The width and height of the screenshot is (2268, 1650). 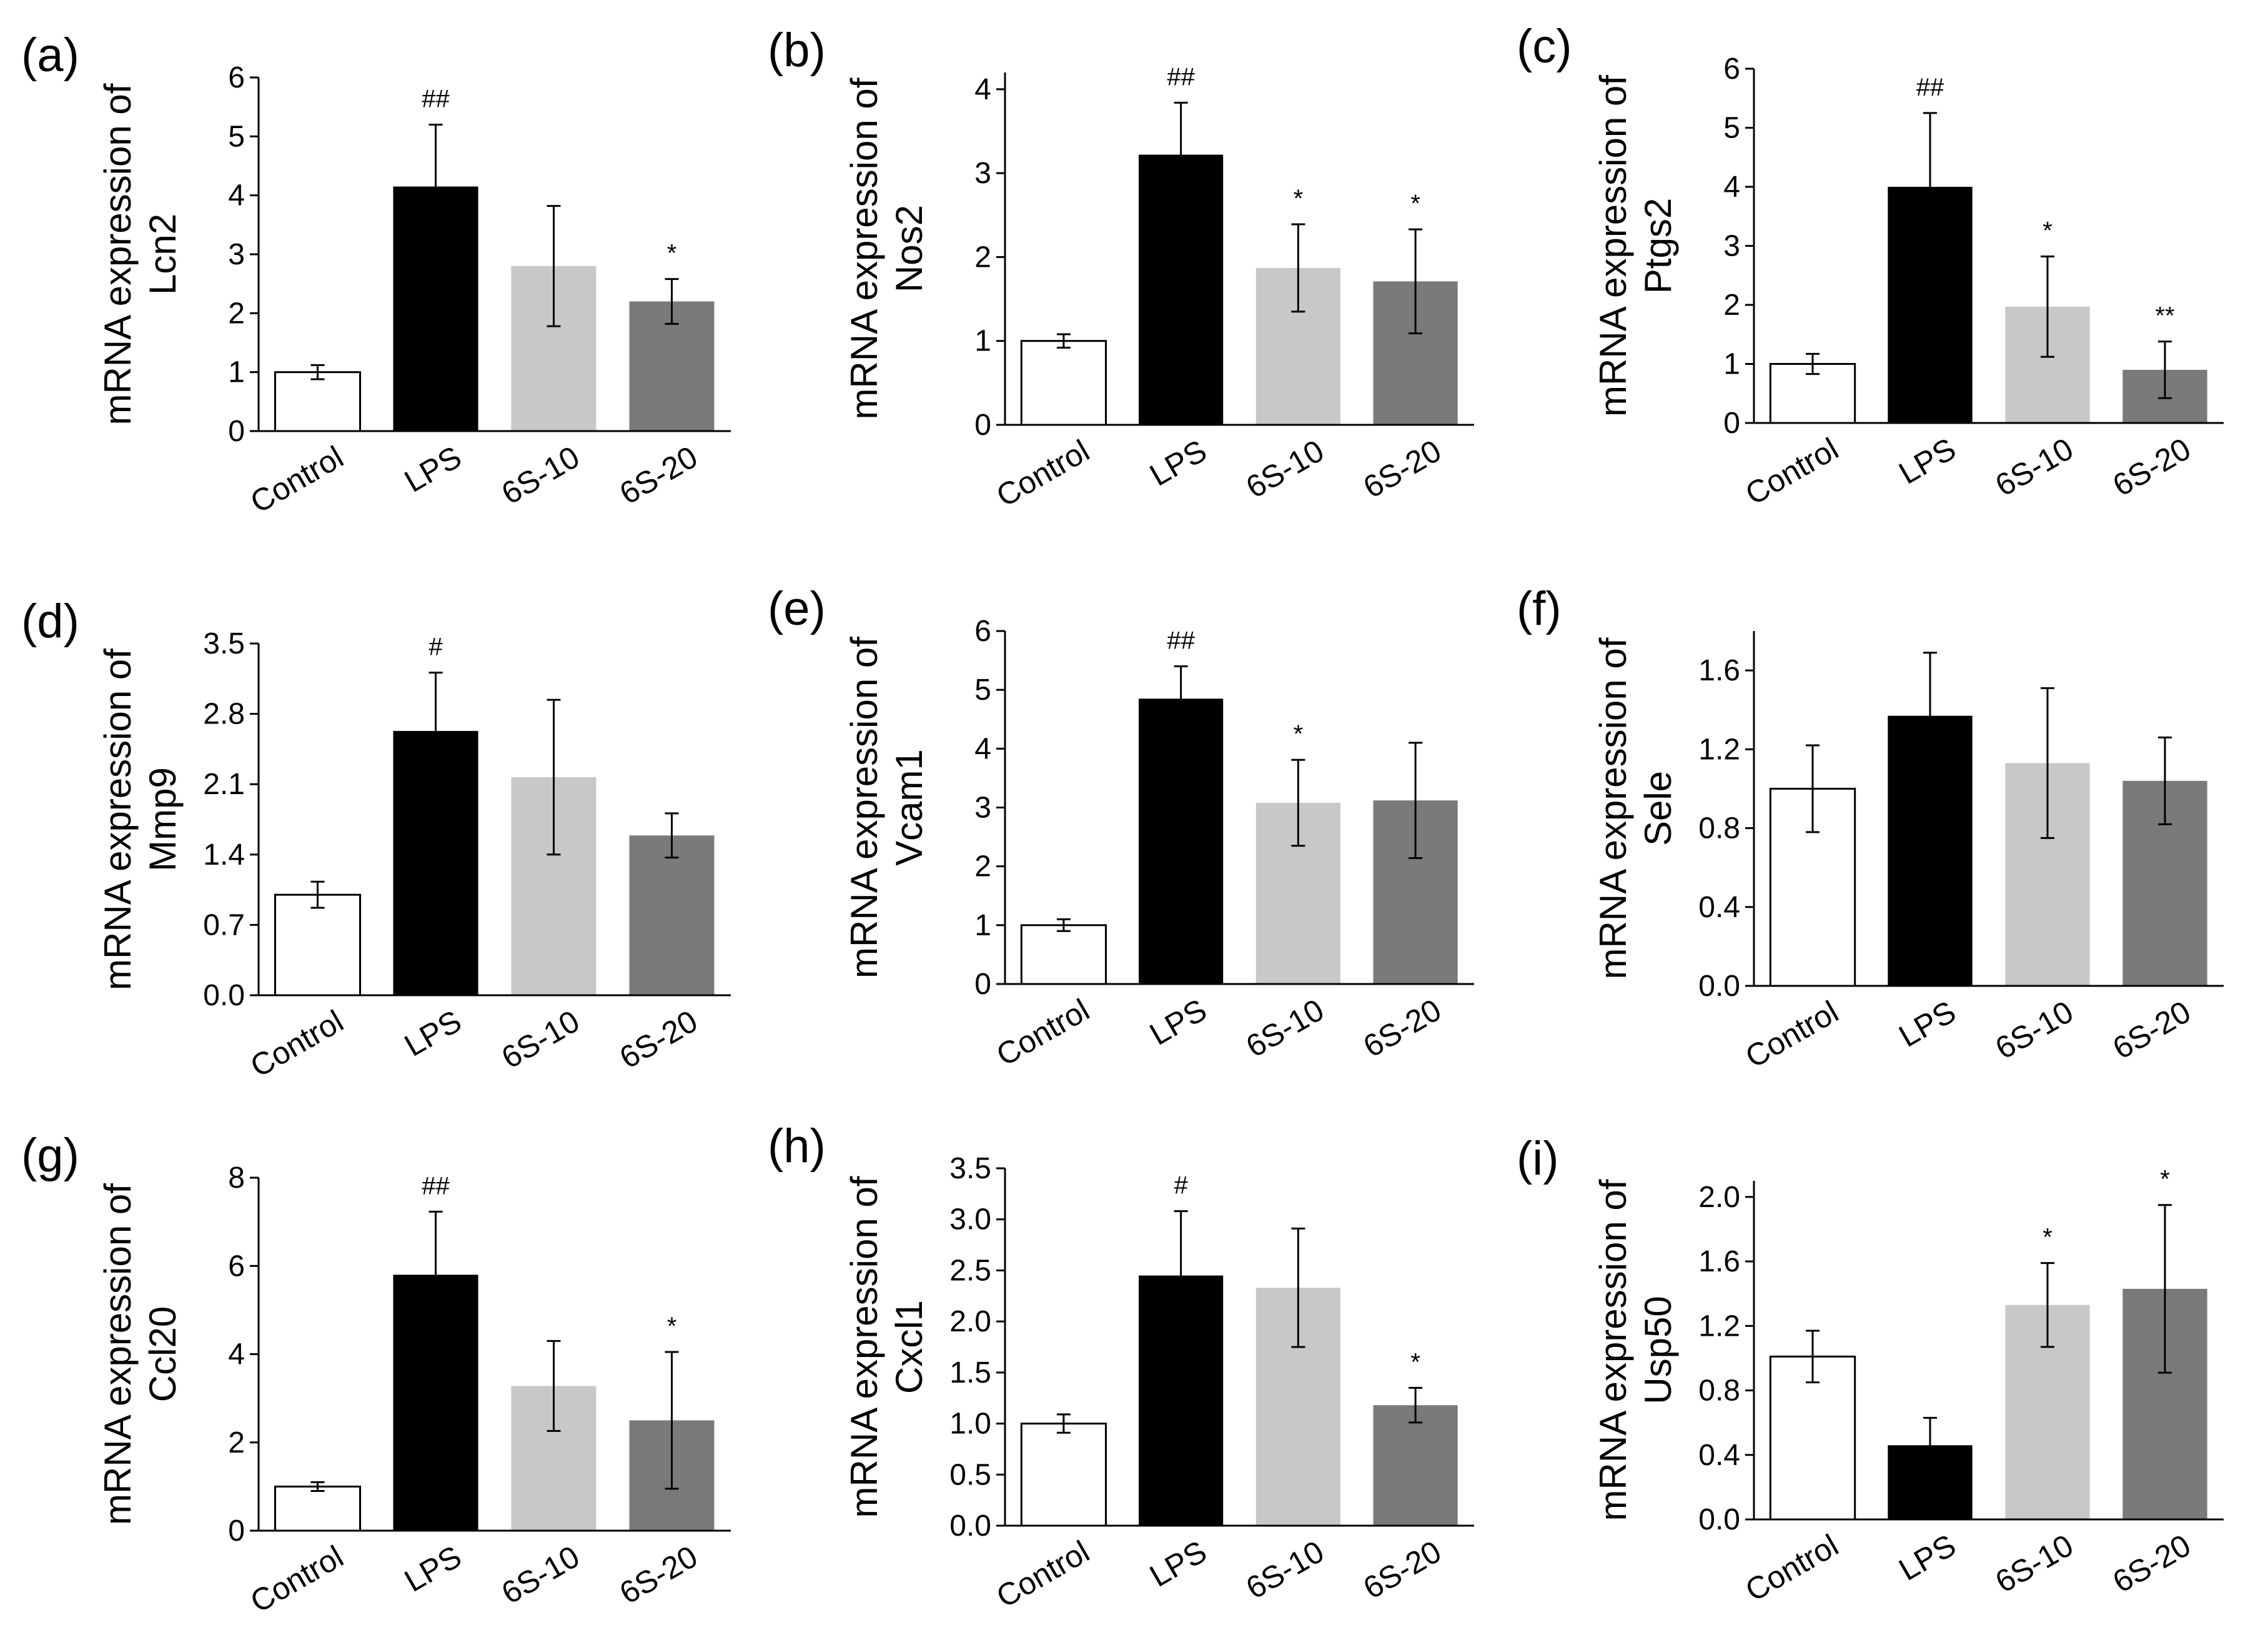 I want to click on panel-label: (g), so click(x=50, y=1155).